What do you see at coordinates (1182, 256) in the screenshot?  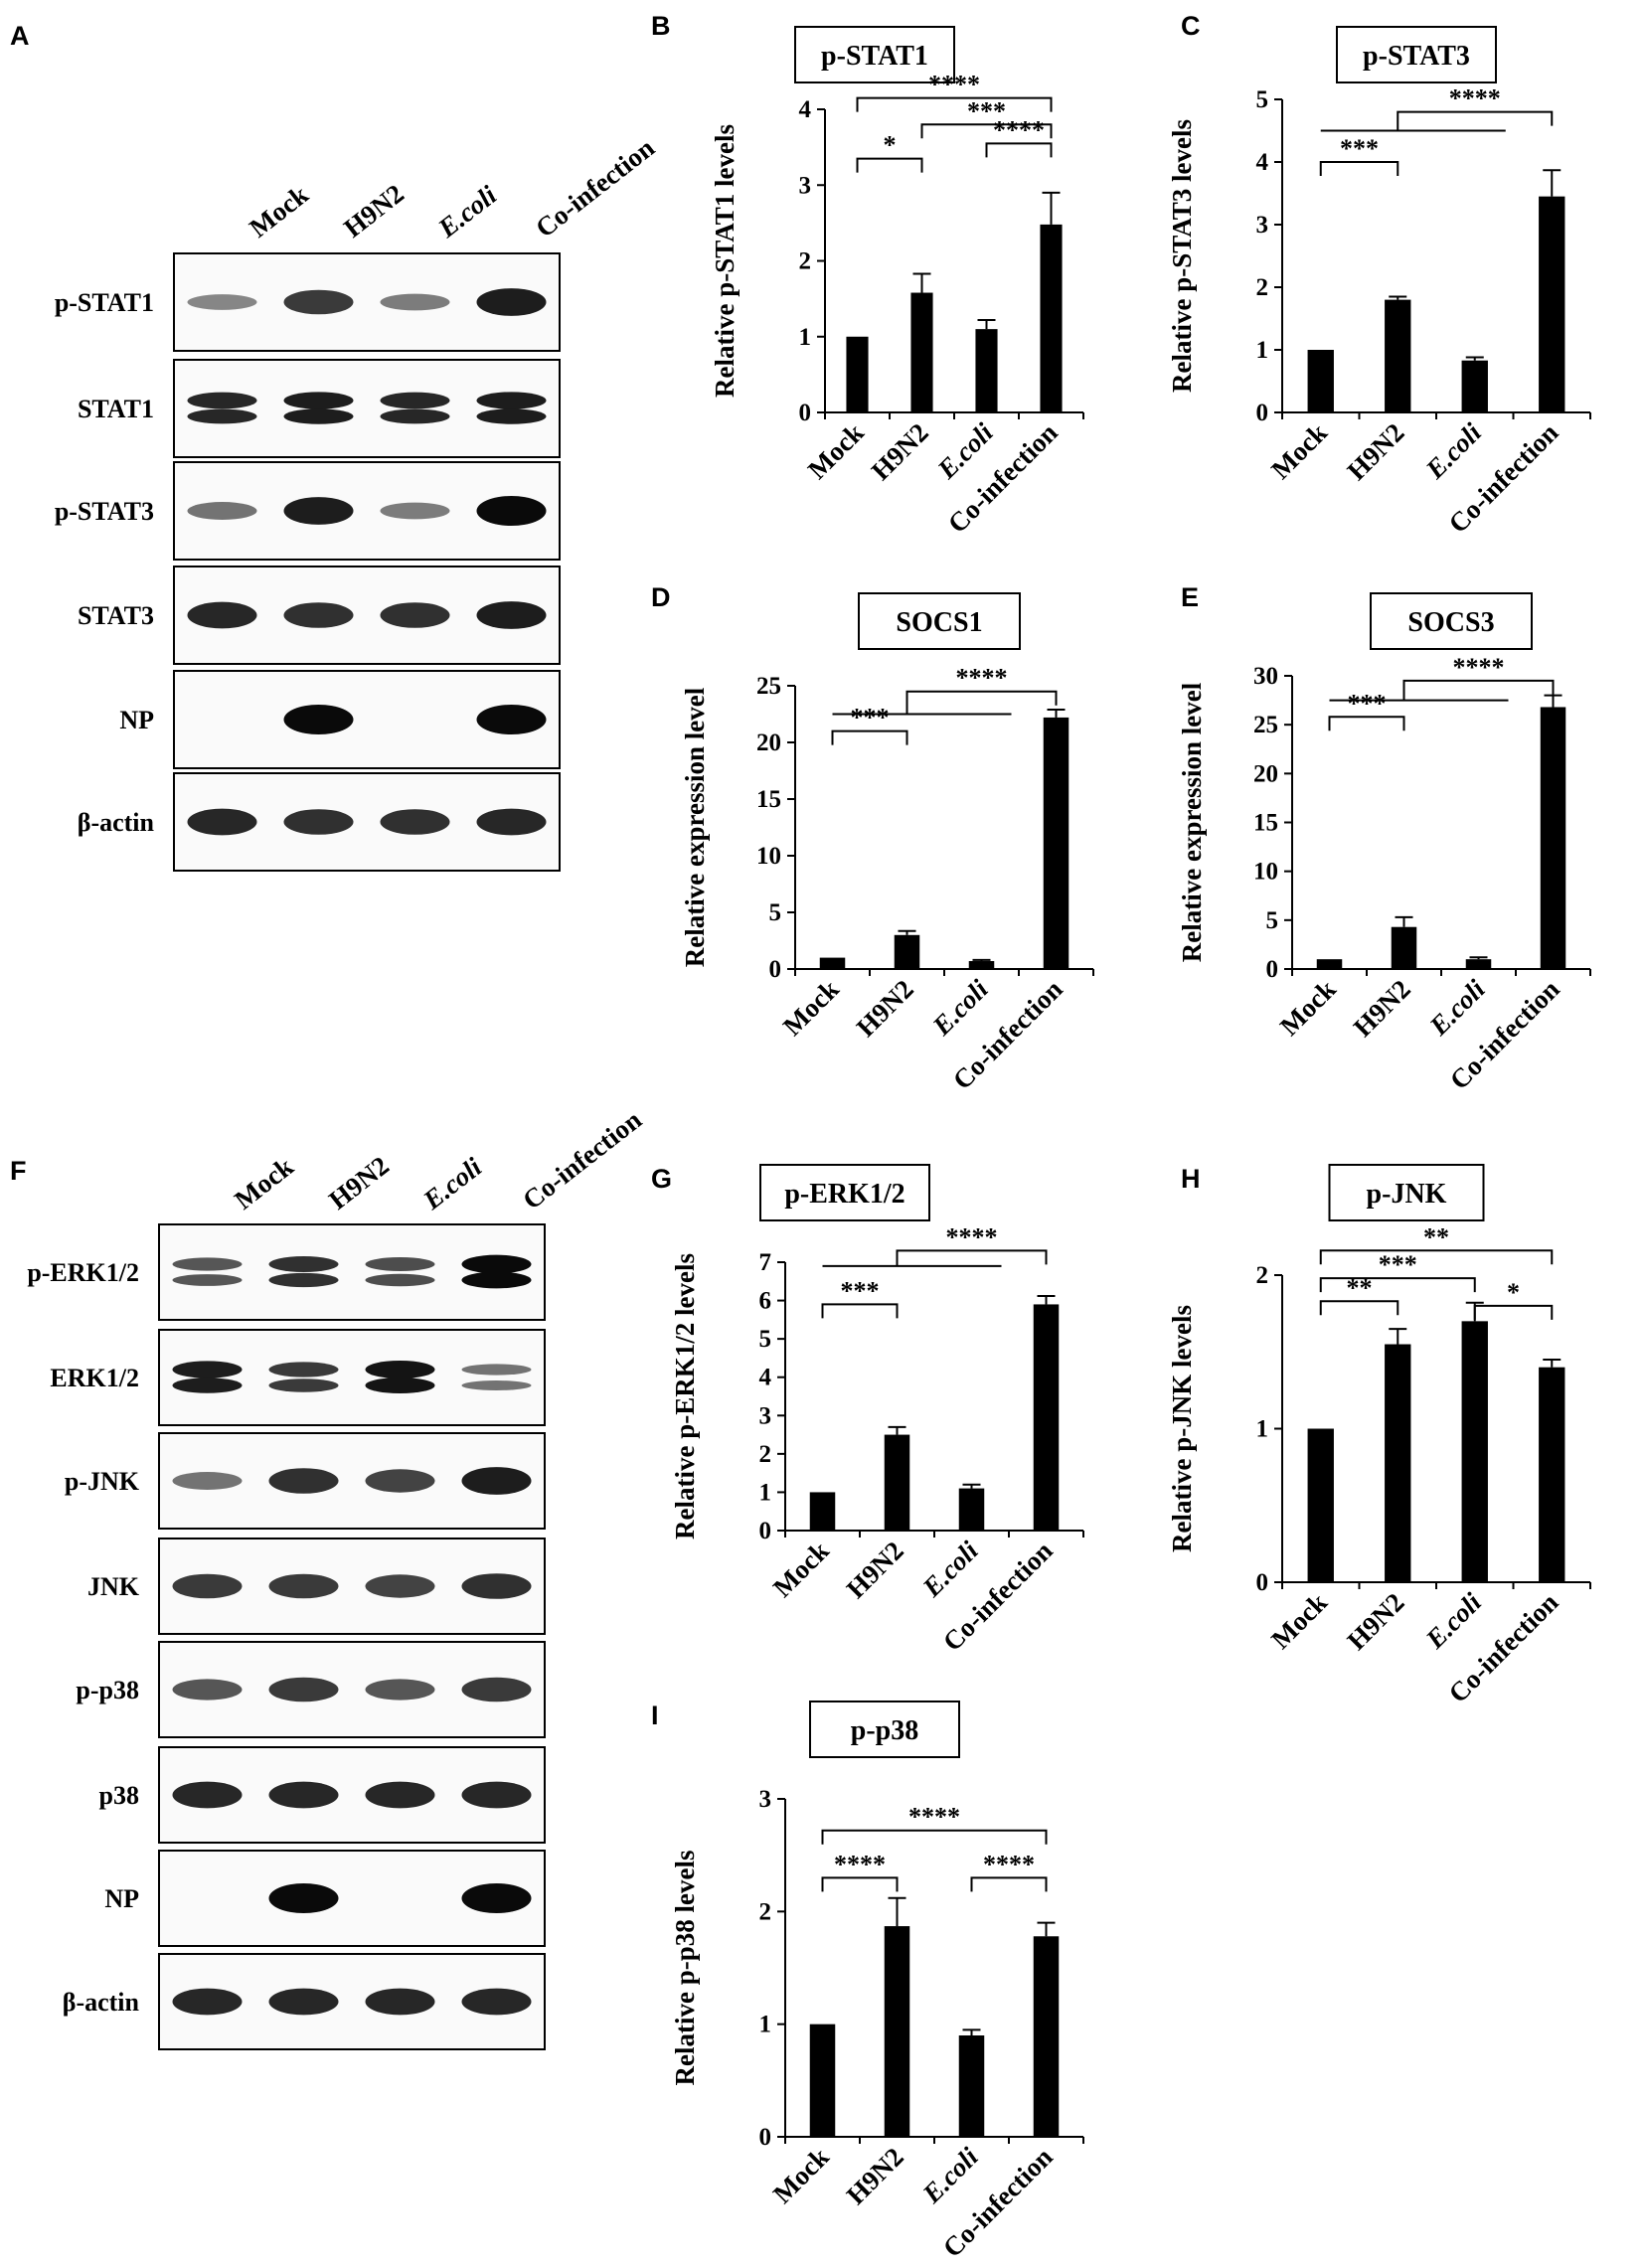 I see `y-axis-label: Relative p-STAT3 levels` at bounding box center [1182, 256].